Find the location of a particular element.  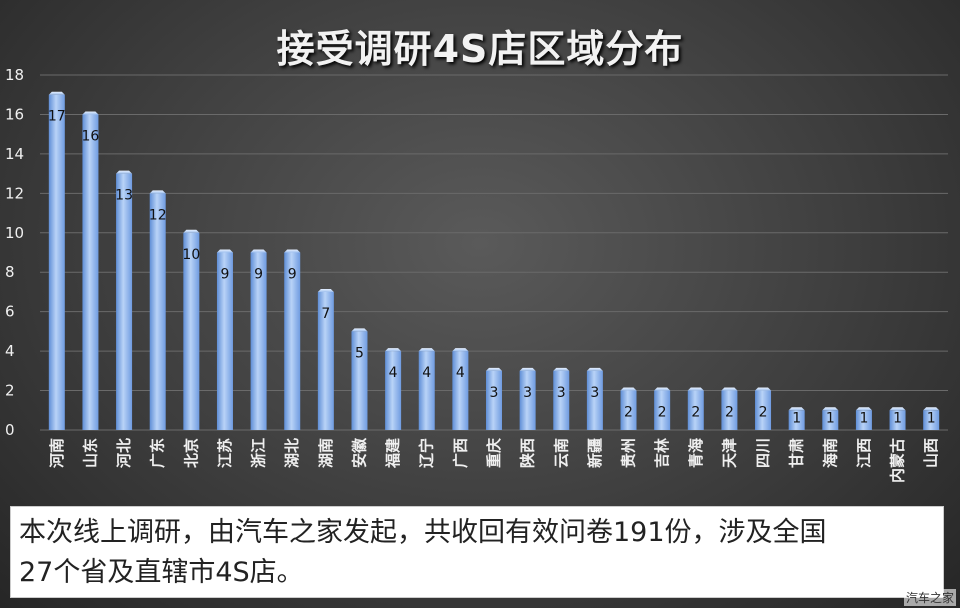

x-category-label: 湖北 is located at coordinates (292, 453).